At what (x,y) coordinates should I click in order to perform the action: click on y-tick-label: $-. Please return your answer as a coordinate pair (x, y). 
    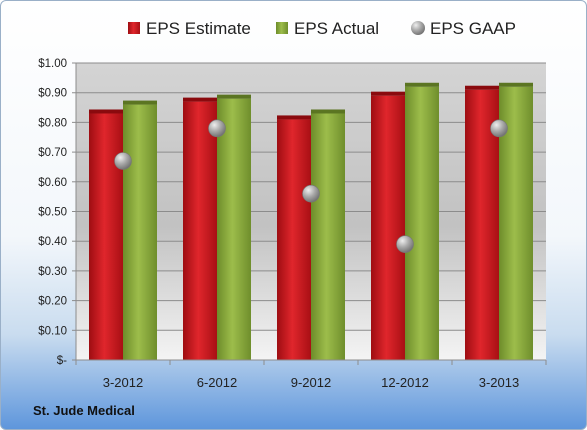
    Looking at the image, I should click on (62, 361).